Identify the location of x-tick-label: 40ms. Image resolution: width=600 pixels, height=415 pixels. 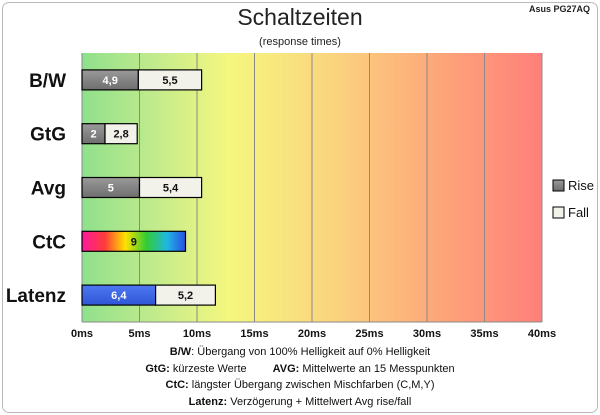
(542, 334).